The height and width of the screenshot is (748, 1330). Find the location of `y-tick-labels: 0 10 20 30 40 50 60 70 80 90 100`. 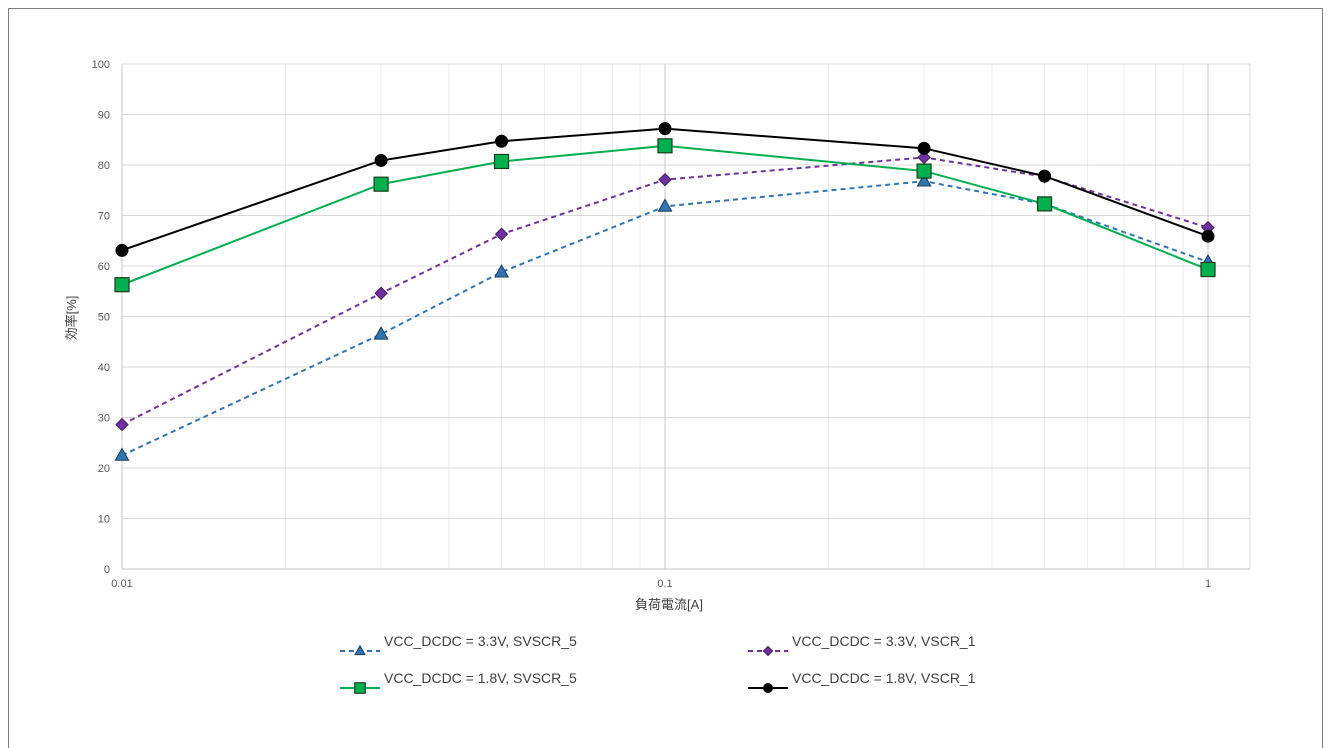

y-tick-labels: 0 10 20 30 40 50 60 70 80 90 100 is located at coordinates (101, 317).